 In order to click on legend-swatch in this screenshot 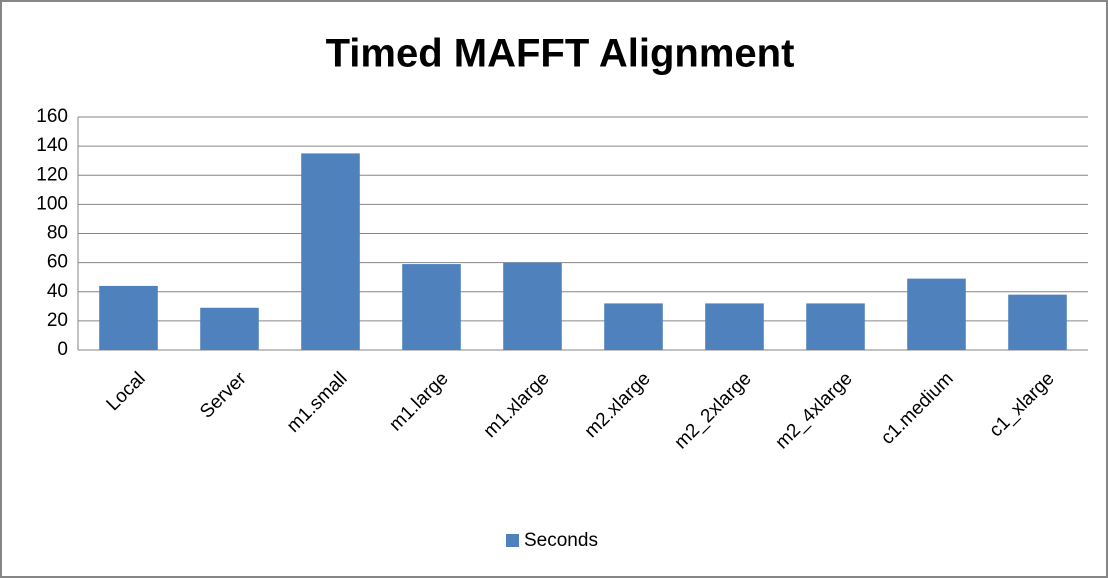, I will do `click(512, 540)`.